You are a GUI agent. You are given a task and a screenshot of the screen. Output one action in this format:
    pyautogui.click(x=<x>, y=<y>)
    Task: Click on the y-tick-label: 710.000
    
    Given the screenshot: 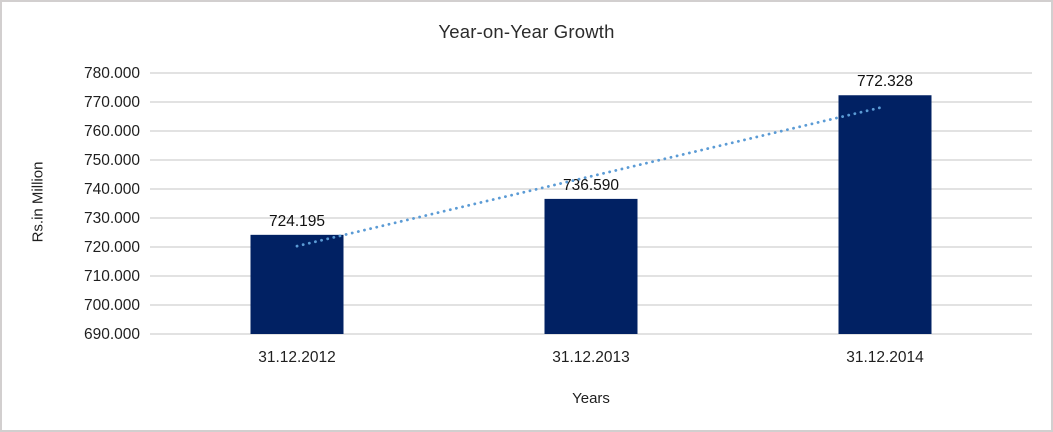 What is the action you would take?
    pyautogui.click(x=112, y=276)
    